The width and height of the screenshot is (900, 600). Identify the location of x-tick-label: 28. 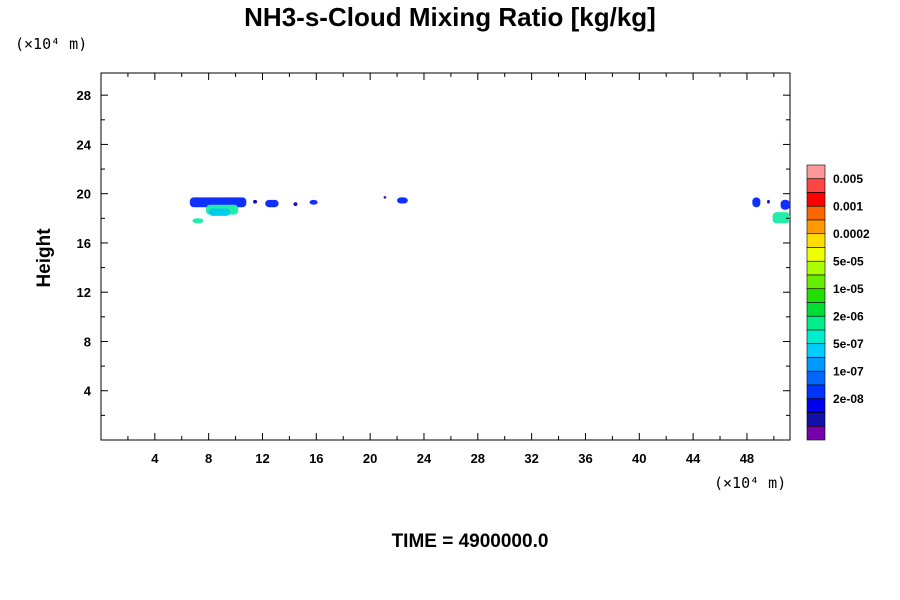
(478, 458).